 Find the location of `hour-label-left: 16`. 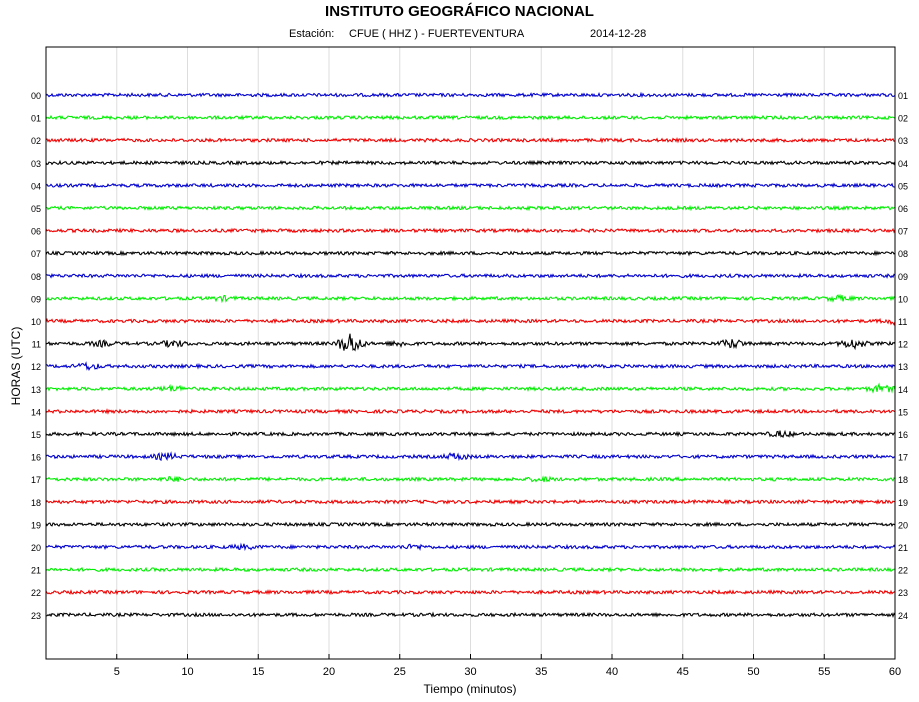

hour-label-left: 16 is located at coordinates (36, 458).